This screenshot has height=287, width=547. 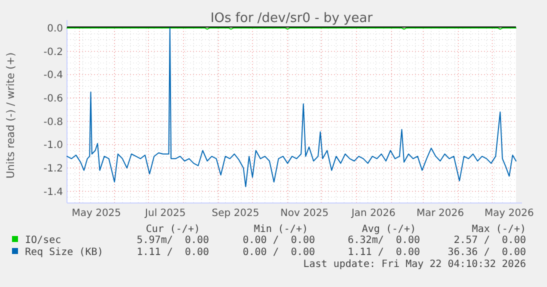 What do you see at coordinates (490, 240) in the screenshot?
I see `text: 2.57 / 0.00` at bounding box center [490, 240].